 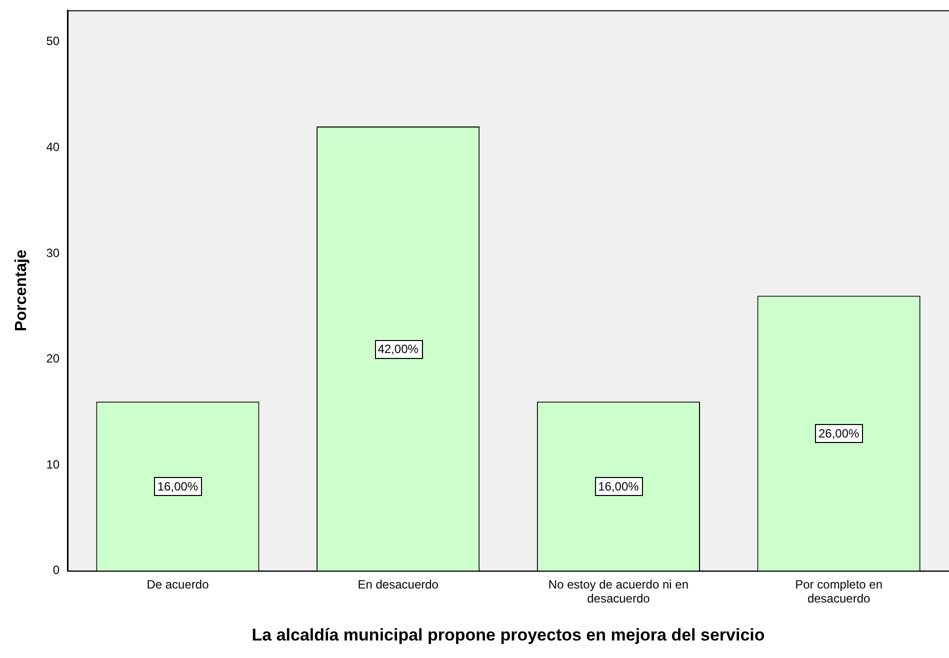 What do you see at coordinates (53, 359) in the screenshot?
I see `y-tick-label: 20` at bounding box center [53, 359].